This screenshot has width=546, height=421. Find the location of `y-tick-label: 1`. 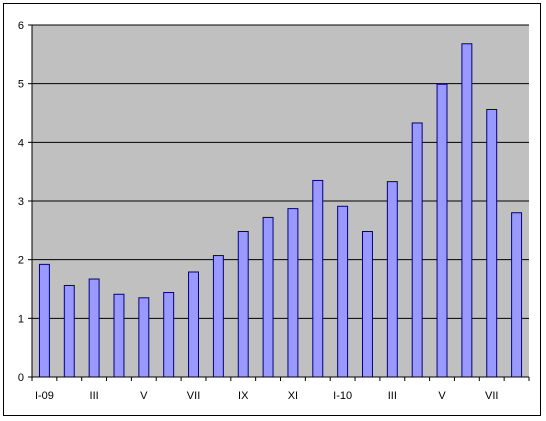

y-tick-label: 1 is located at coordinates (21, 319).